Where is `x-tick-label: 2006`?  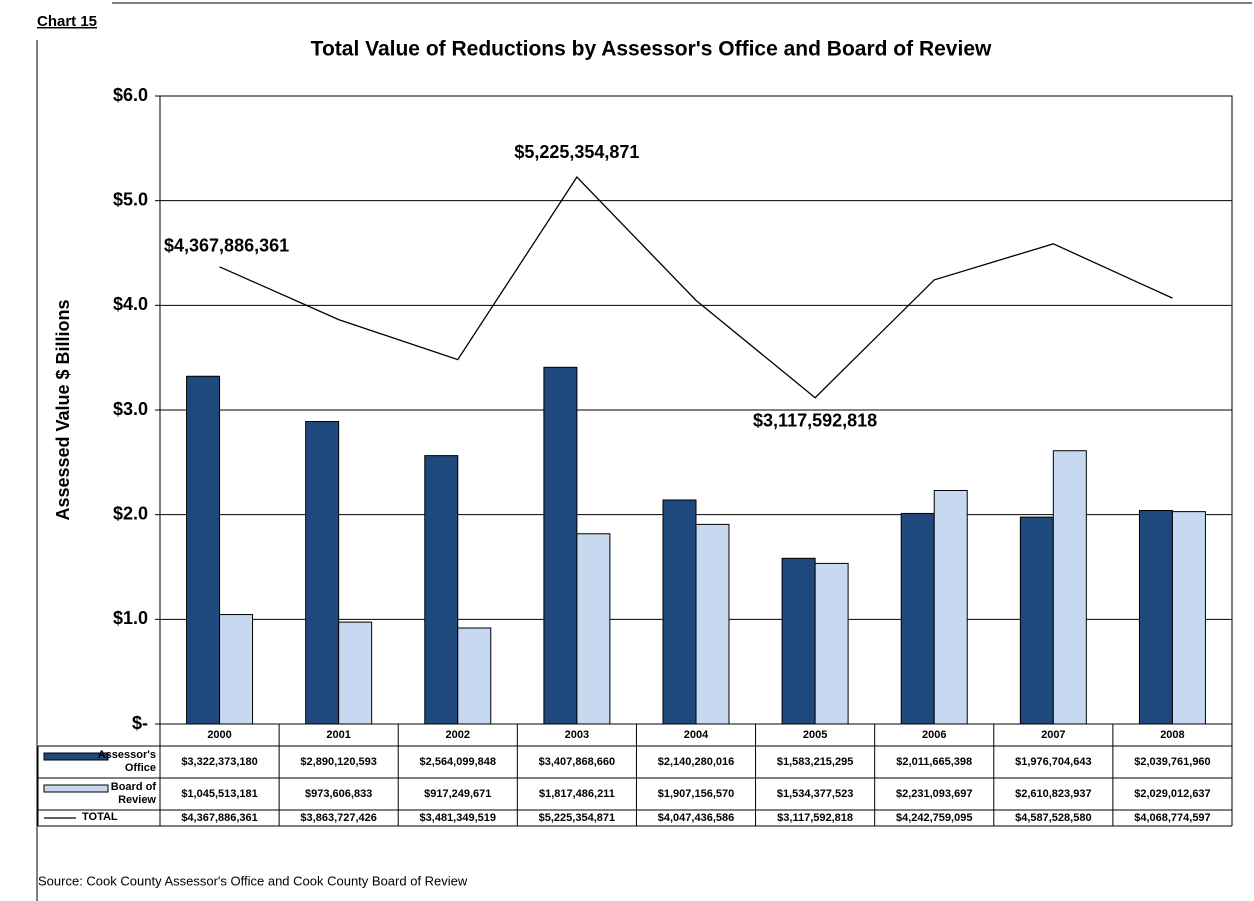
x-tick-label: 2006 is located at coordinates (934, 735).